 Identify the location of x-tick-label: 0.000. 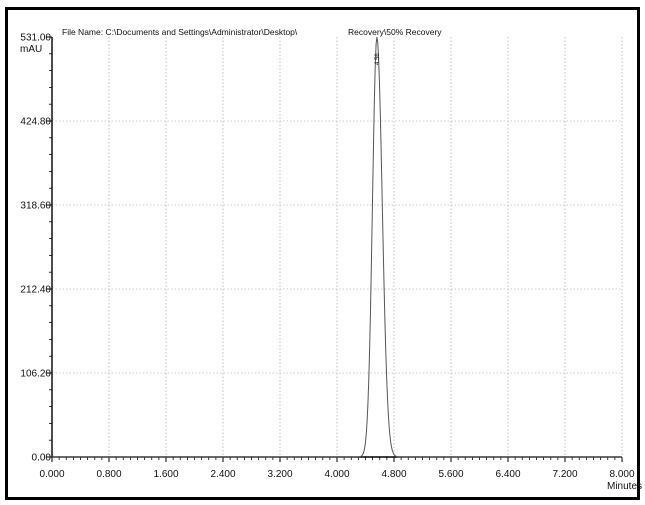
(51, 474).